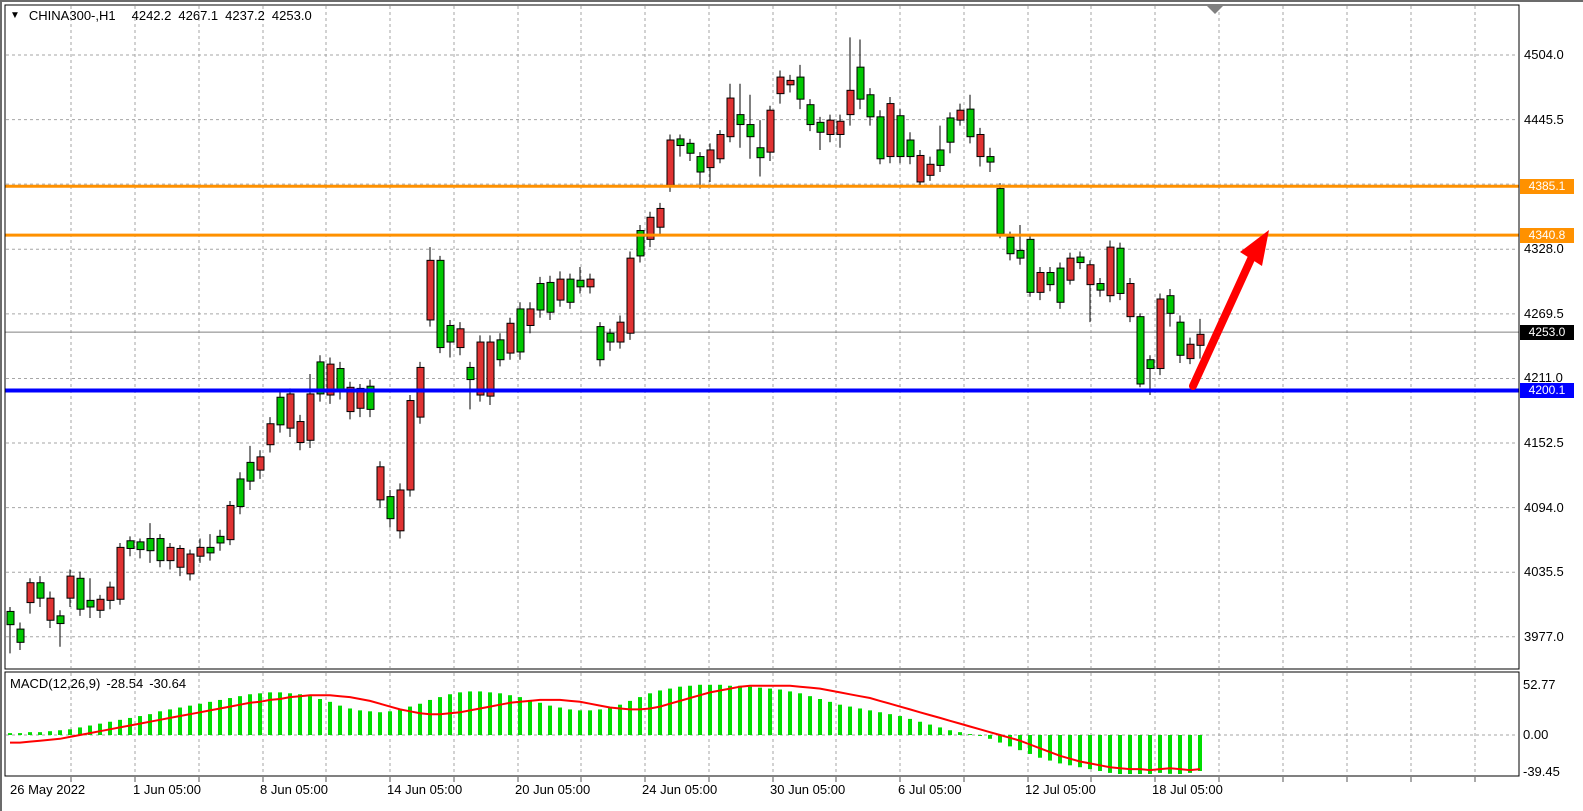 This screenshot has width=1583, height=811. What do you see at coordinates (15, 15) in the screenshot?
I see `symbol-dropdown-icon: ▼` at bounding box center [15, 15].